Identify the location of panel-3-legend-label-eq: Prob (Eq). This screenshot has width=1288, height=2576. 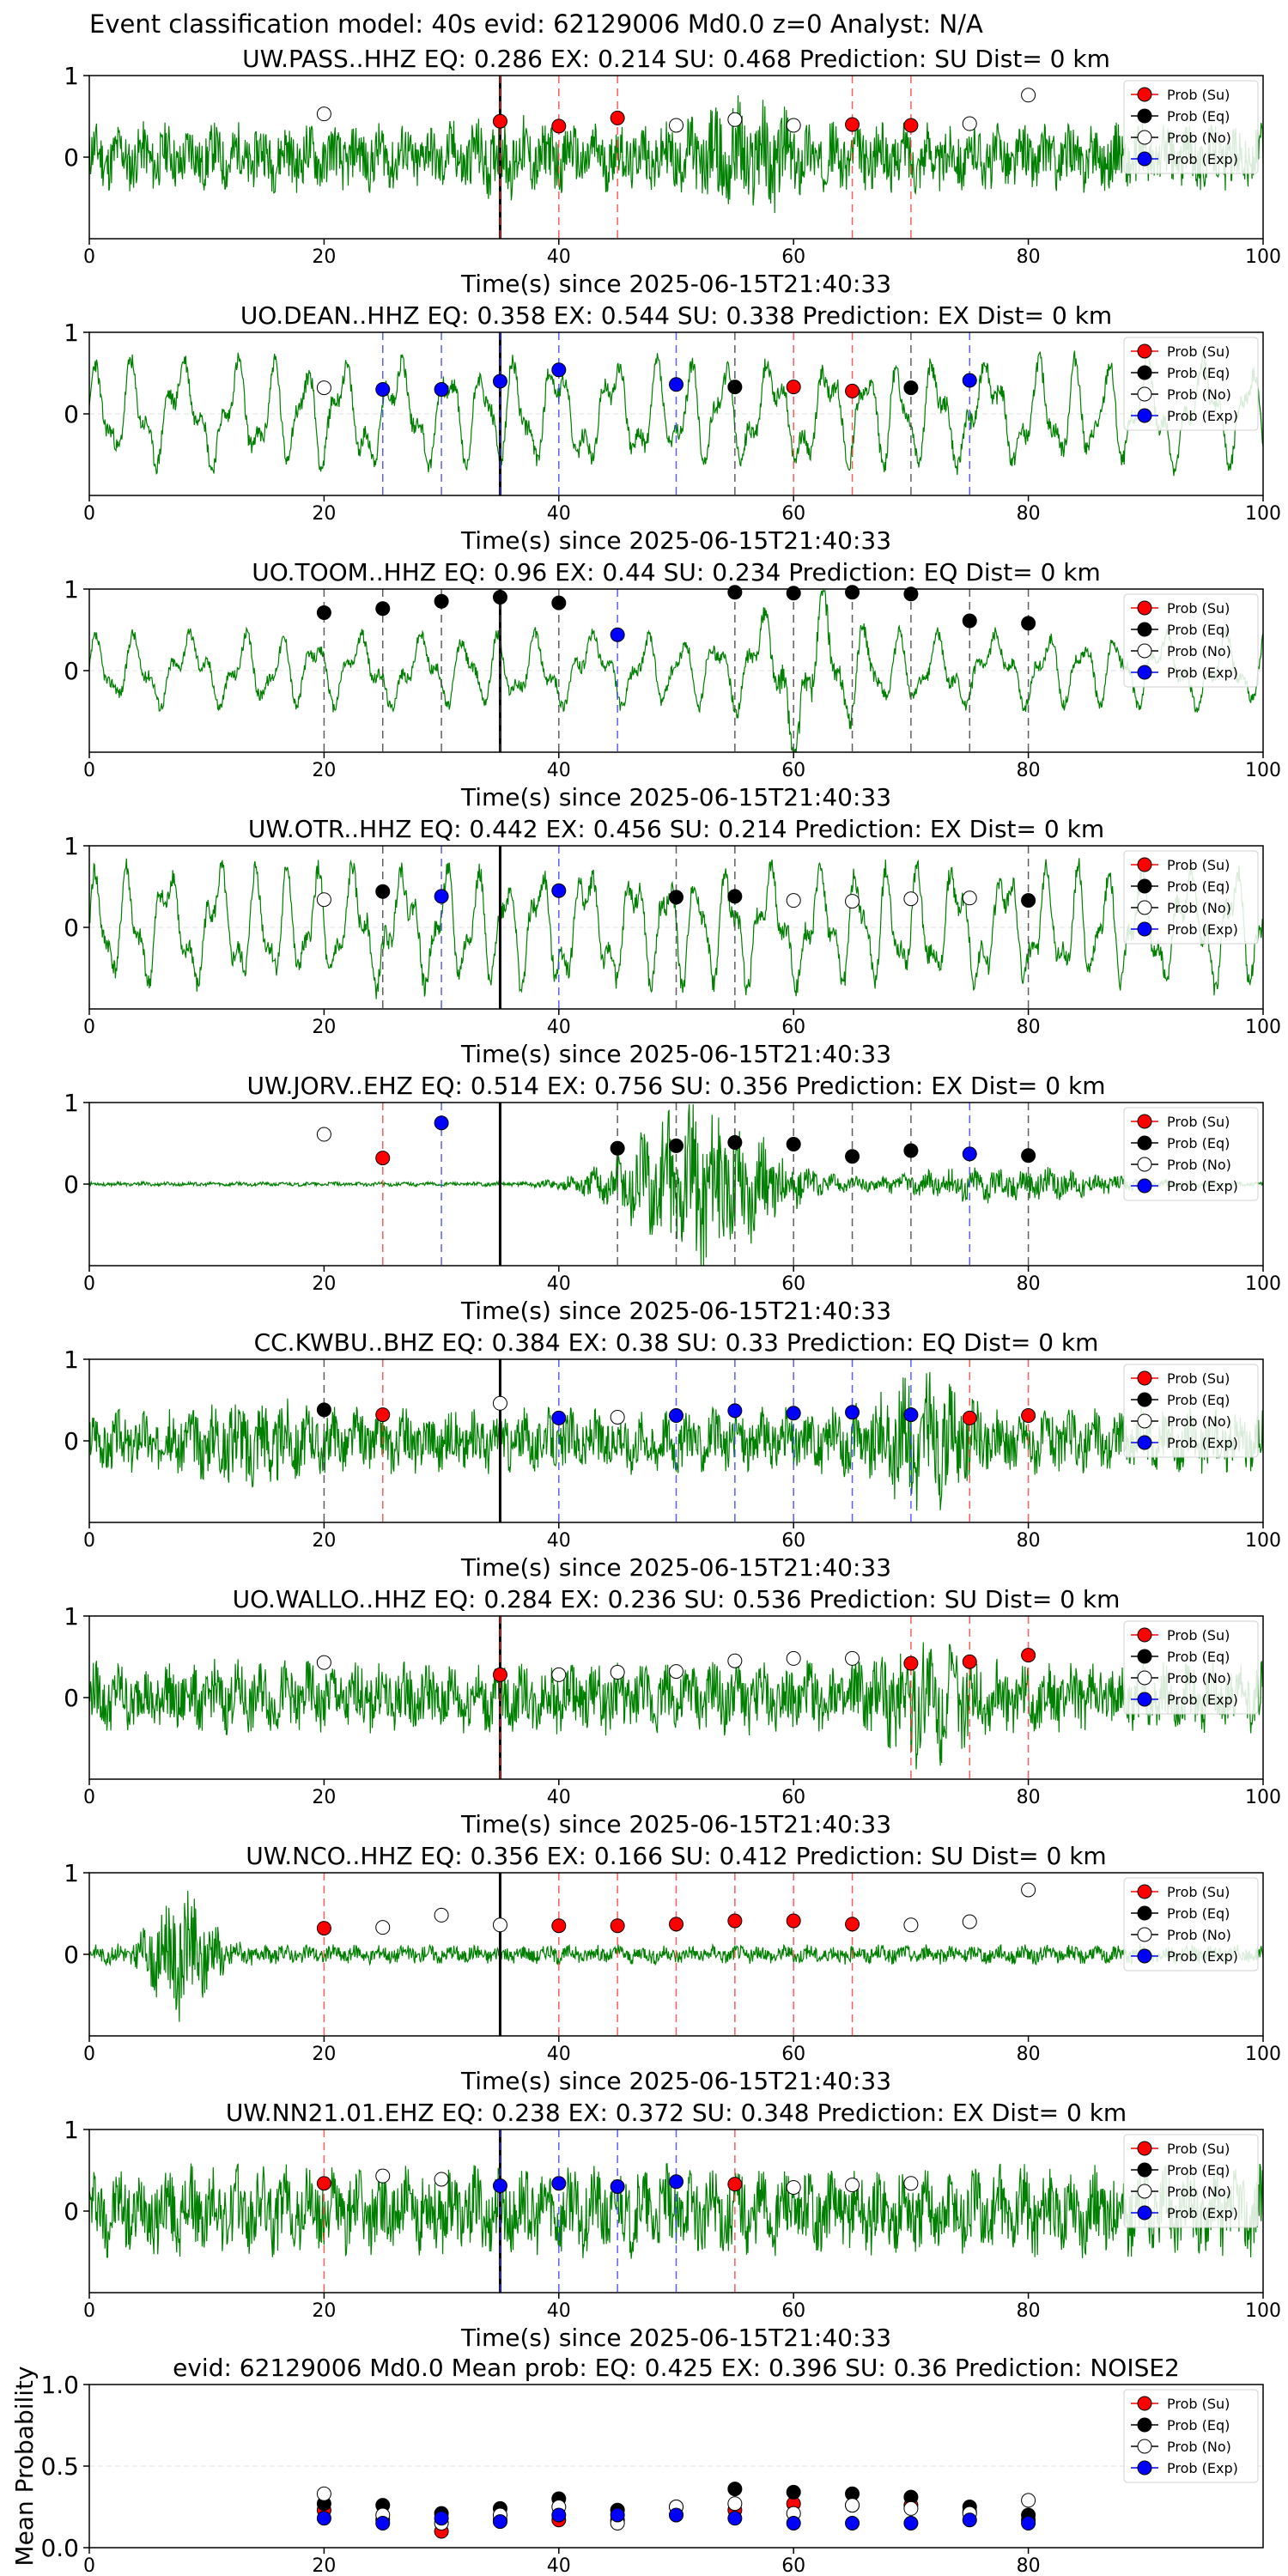
(1199, 630).